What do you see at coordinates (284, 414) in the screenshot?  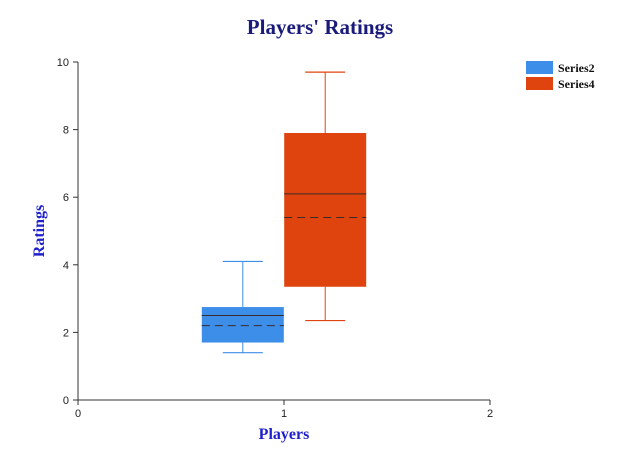 I see `x-tick-label: 1` at bounding box center [284, 414].